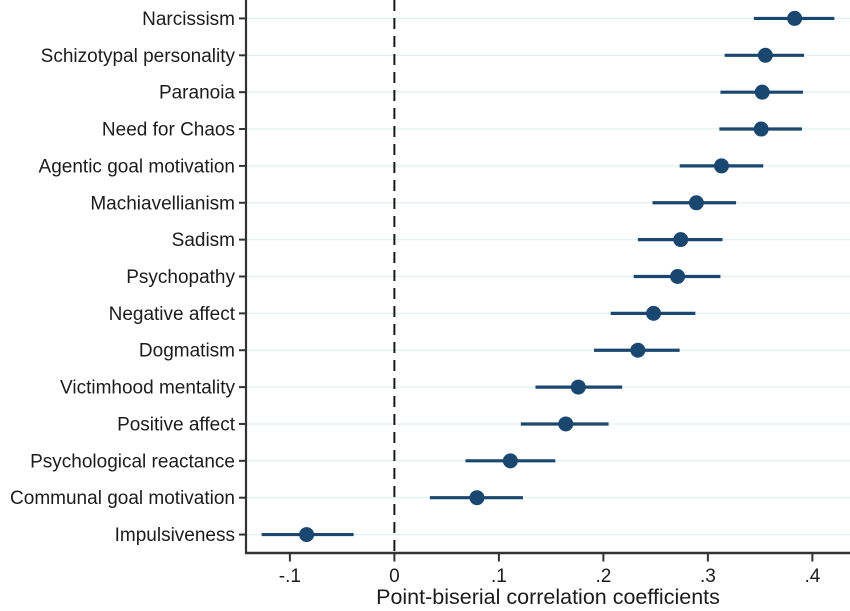  Describe the element at coordinates (180, 277) in the screenshot. I see `y-category-label: Psychopathy` at that location.